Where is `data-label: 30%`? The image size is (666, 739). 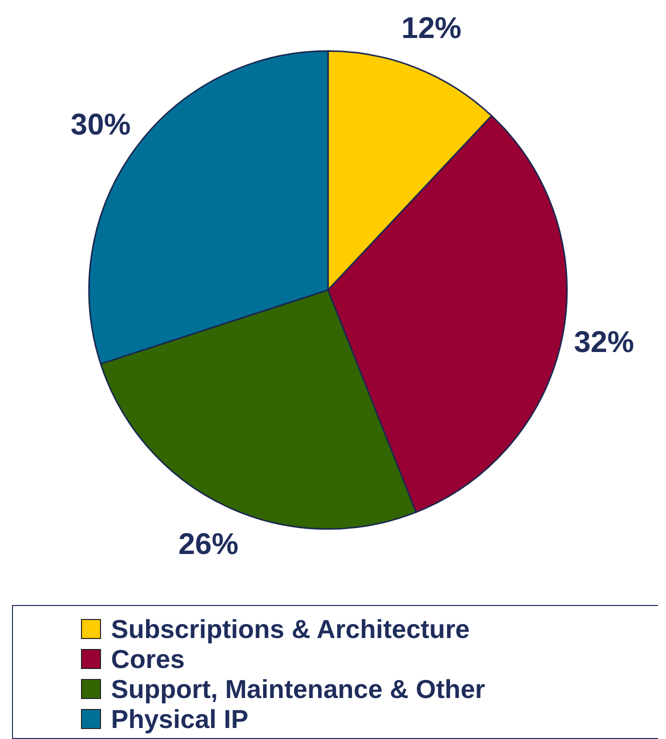 data-label: 30% is located at coordinates (100, 125).